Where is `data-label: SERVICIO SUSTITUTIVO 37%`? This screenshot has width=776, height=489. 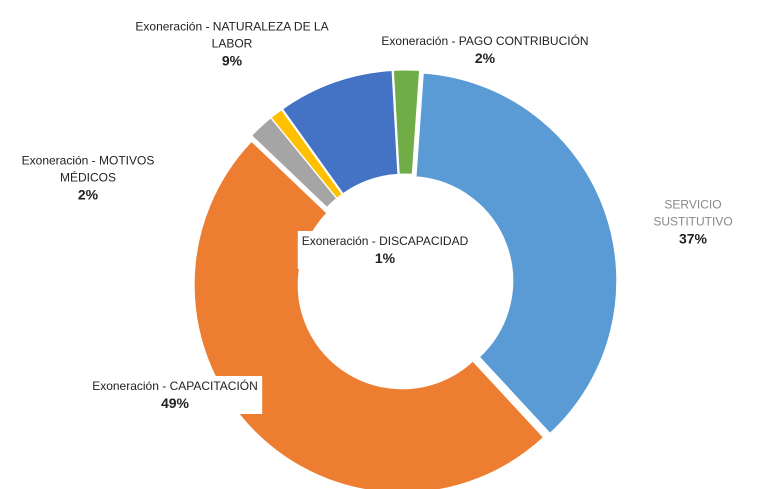
data-label: SERVICIO SUSTITUTIVO 37% is located at coordinates (693, 222).